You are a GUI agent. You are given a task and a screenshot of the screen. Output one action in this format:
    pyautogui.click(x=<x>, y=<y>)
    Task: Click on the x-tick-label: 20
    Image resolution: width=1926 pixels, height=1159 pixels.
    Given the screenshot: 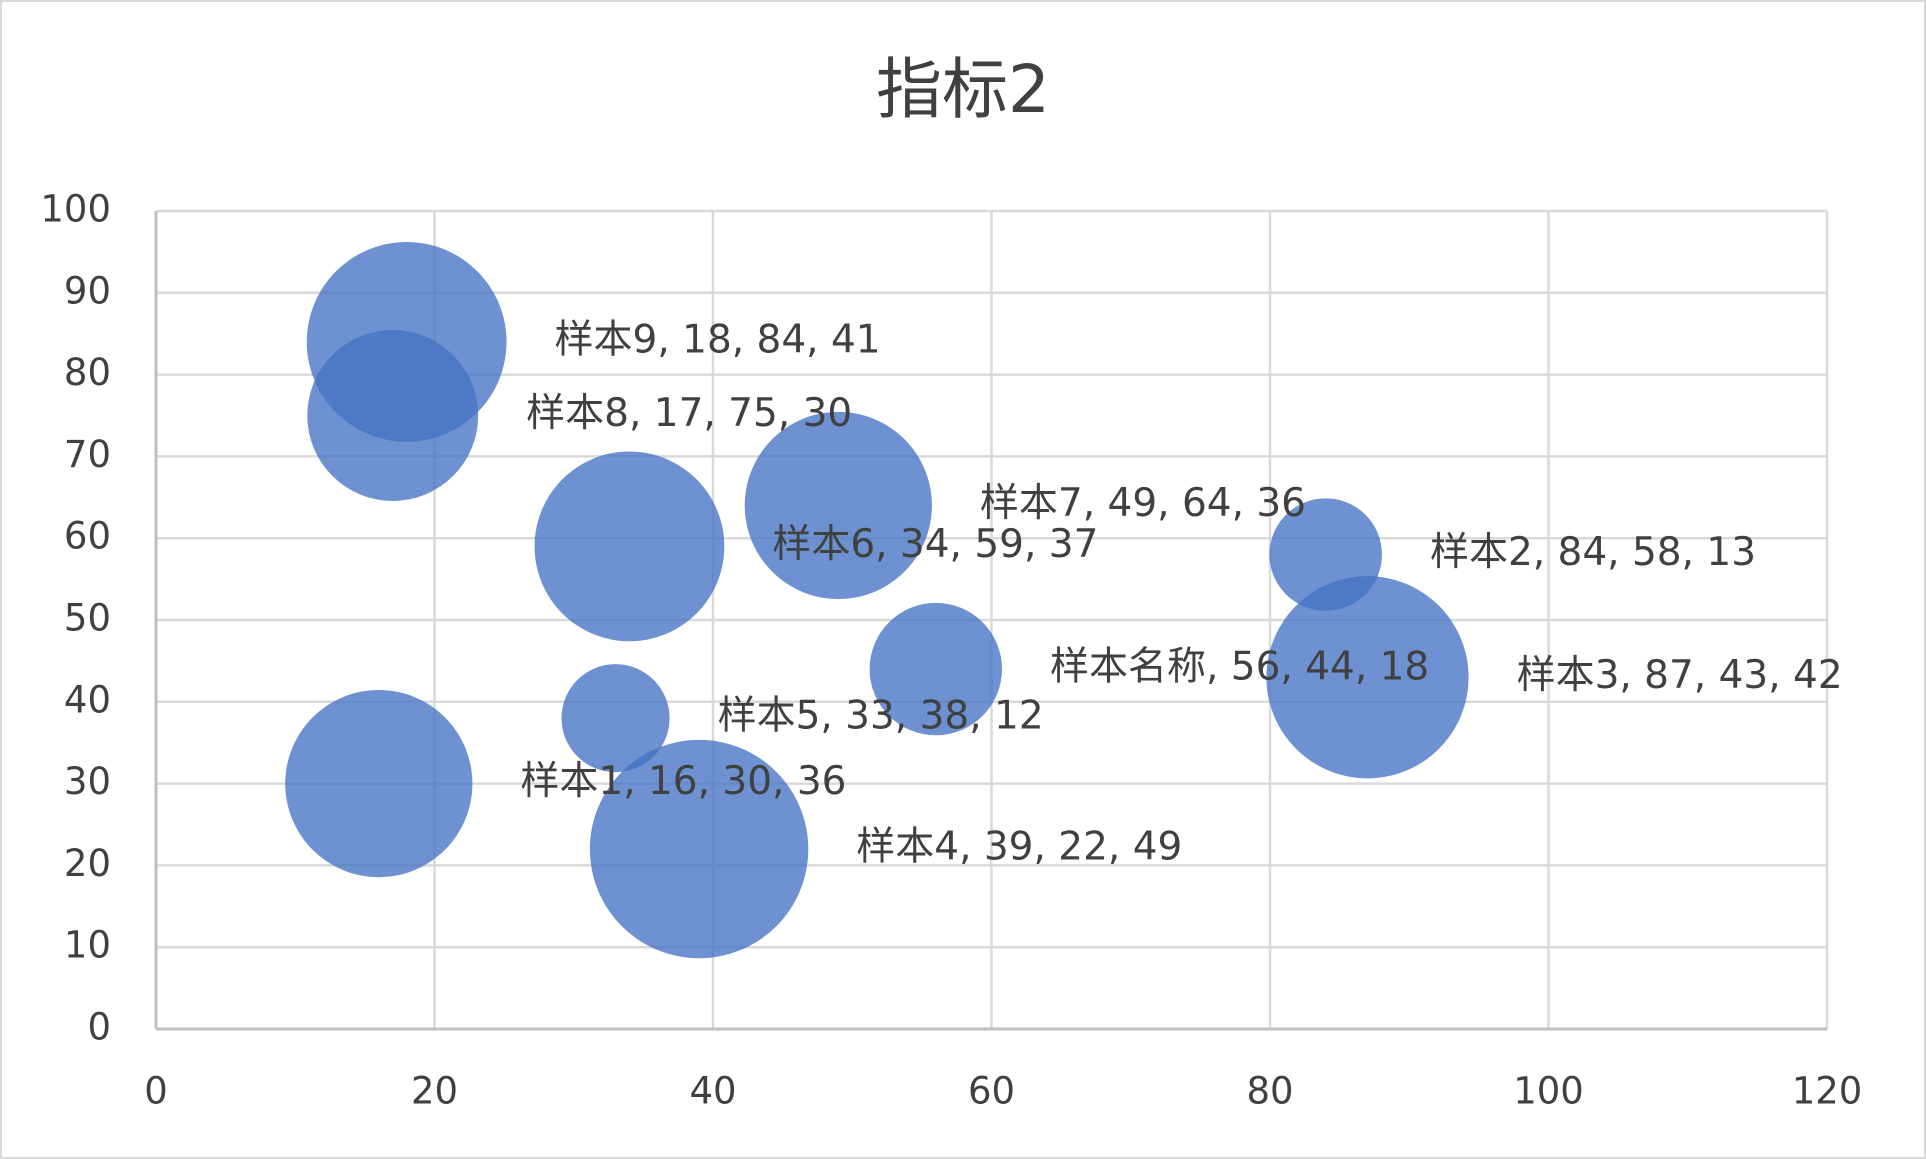 What is the action you would take?
    pyautogui.click(x=434, y=1091)
    